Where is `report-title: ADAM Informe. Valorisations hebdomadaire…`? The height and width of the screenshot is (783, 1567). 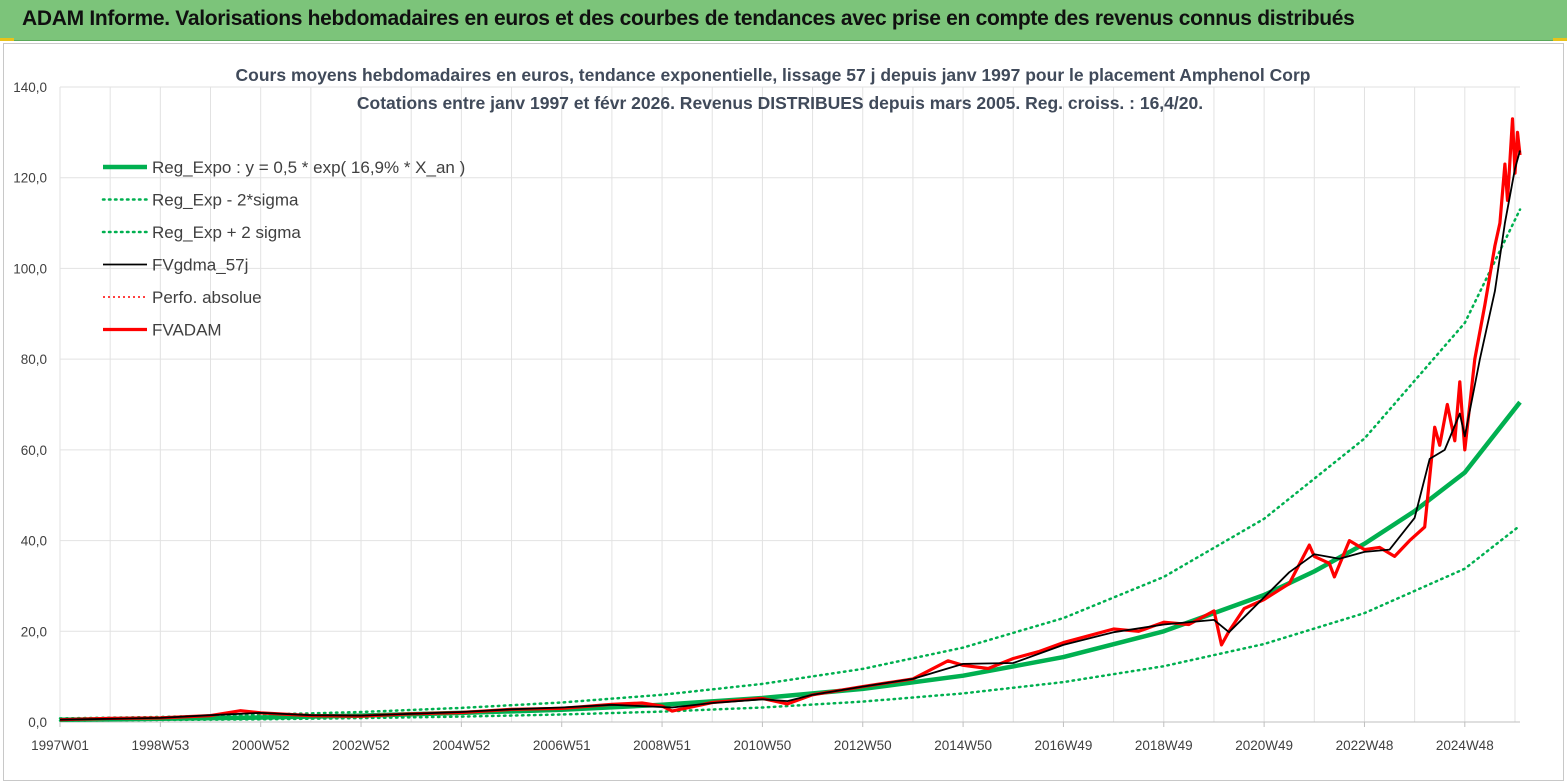 report-title: ADAM Informe. Valorisations hebdomadaire… is located at coordinates (688, 18).